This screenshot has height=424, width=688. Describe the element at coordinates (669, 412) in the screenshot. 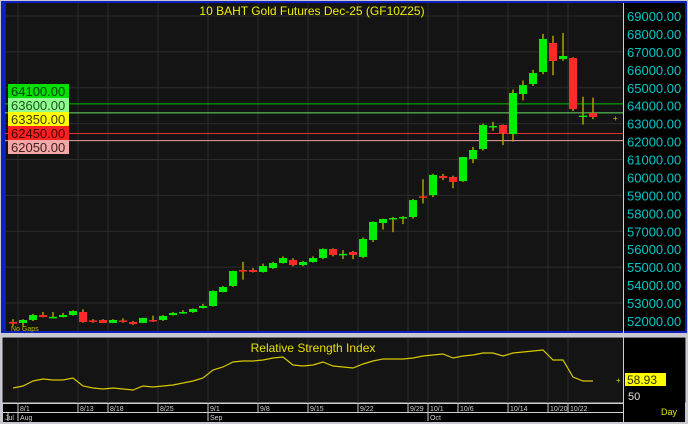

I see `period-label: Day` at that location.